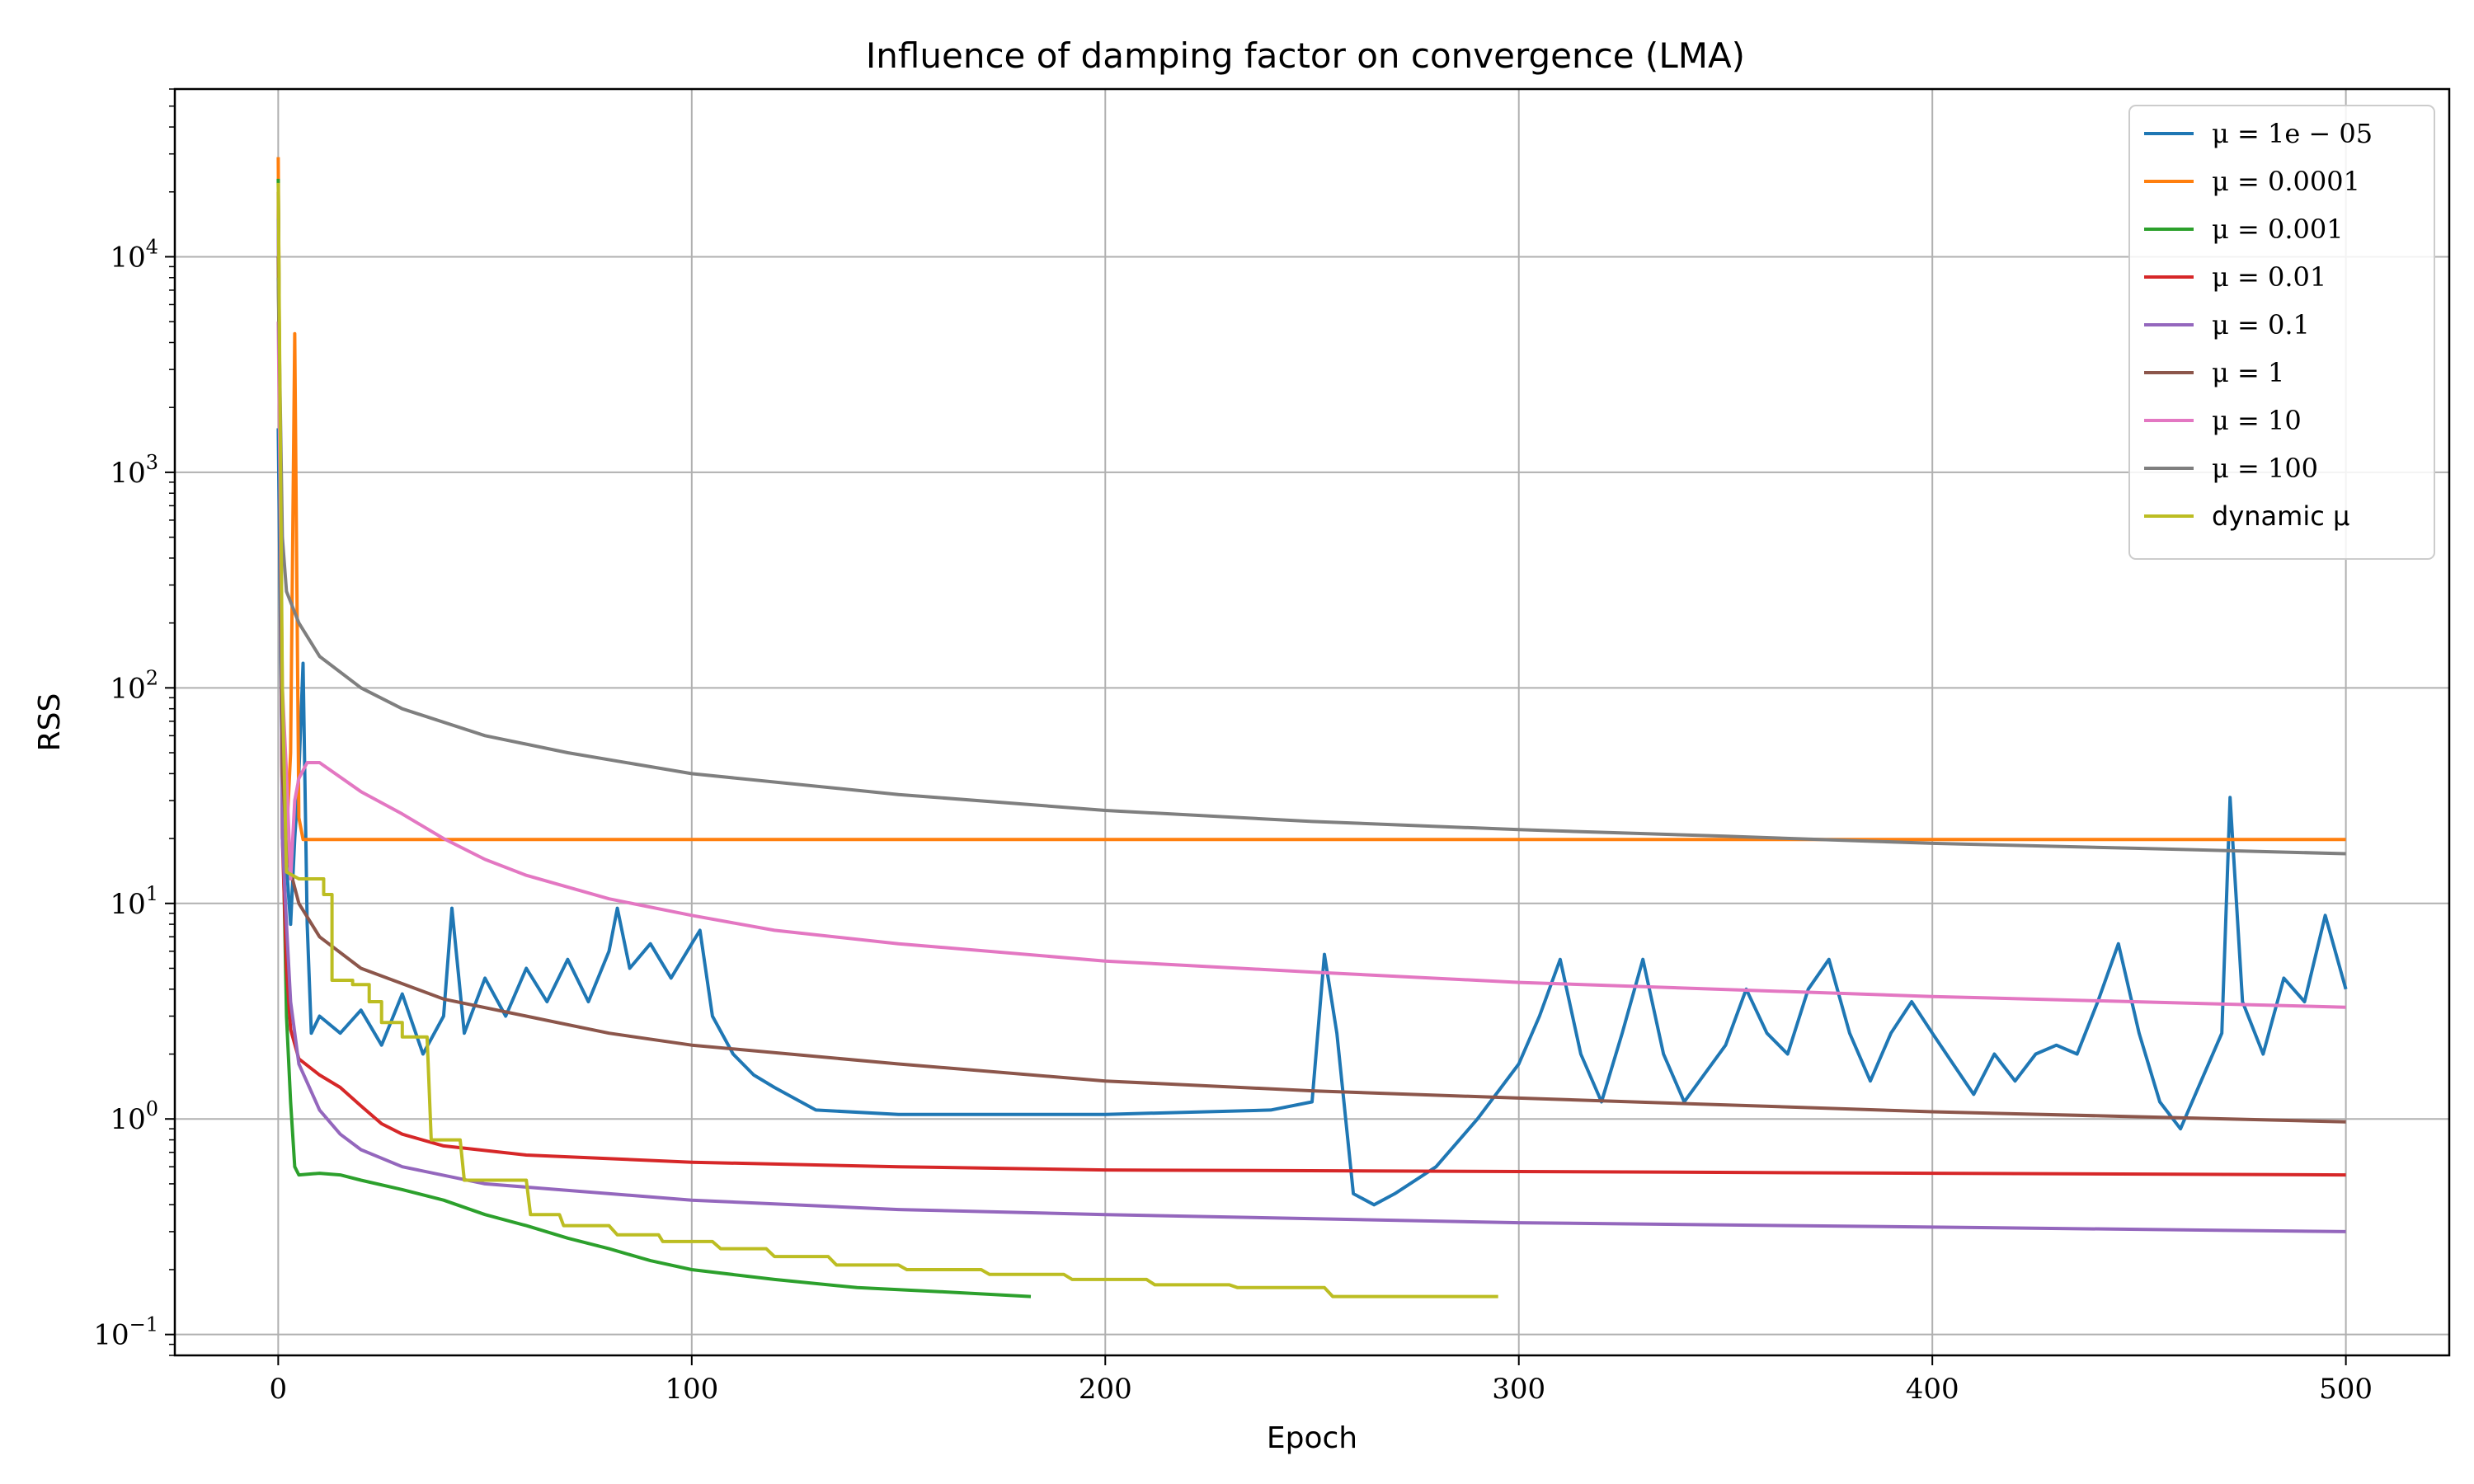 The height and width of the screenshot is (1484, 2474). What do you see at coordinates (1321, 1380) in the screenshot?
I see `x-axis: 0 100 200 300 400 500` at bounding box center [1321, 1380].